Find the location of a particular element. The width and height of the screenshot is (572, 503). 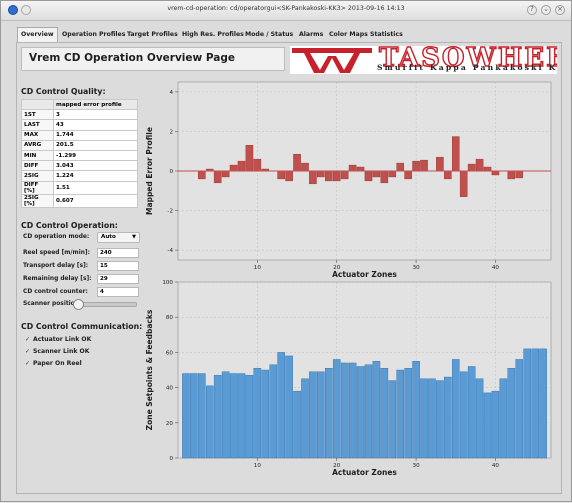

tick-label-y: 20 is located at coordinates (170, 424).